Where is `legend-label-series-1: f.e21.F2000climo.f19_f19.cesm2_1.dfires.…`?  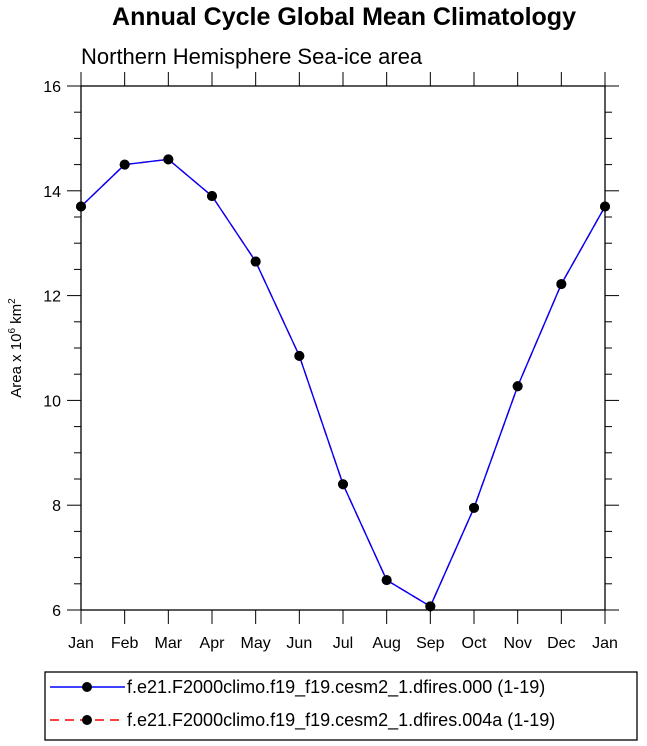 legend-label-series-1: f.e21.F2000climo.f19_f19.cesm2_1.dfires.… is located at coordinates (336, 687).